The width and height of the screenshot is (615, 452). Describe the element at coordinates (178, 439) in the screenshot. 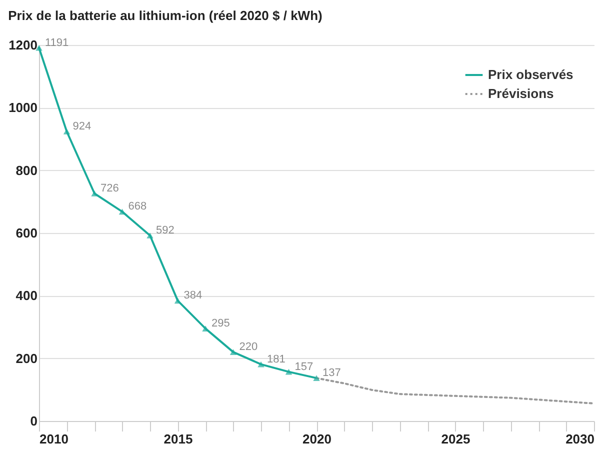

I see `x-tick-label: 2015` at that location.